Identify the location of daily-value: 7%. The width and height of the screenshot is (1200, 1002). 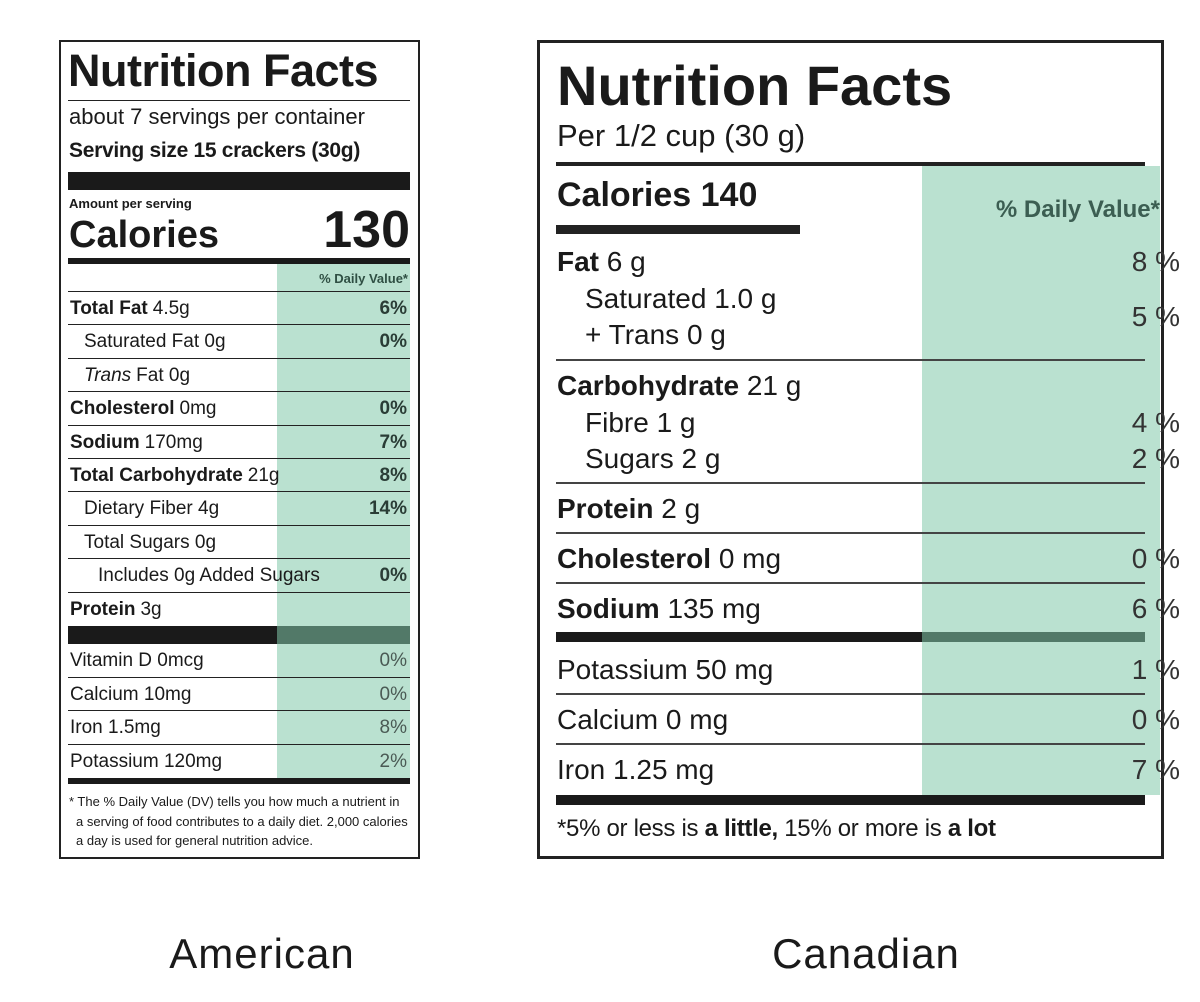
(393, 442).